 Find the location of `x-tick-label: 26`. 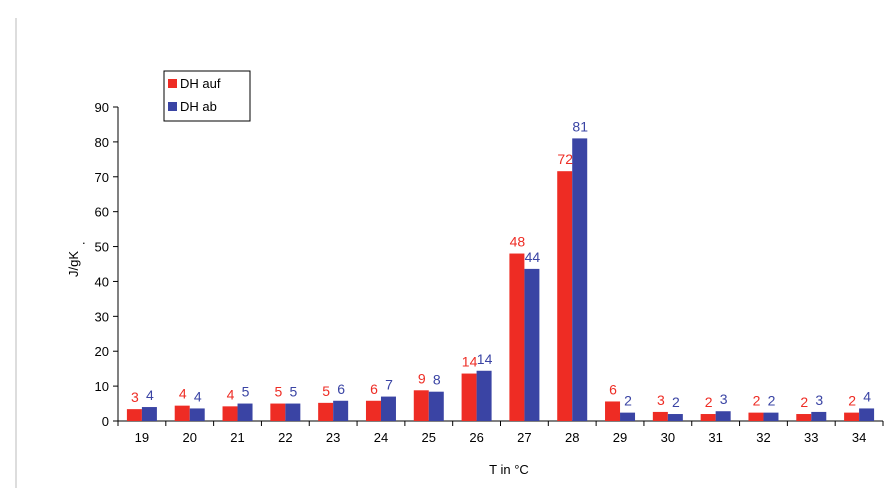

x-tick-label: 26 is located at coordinates (476, 437).